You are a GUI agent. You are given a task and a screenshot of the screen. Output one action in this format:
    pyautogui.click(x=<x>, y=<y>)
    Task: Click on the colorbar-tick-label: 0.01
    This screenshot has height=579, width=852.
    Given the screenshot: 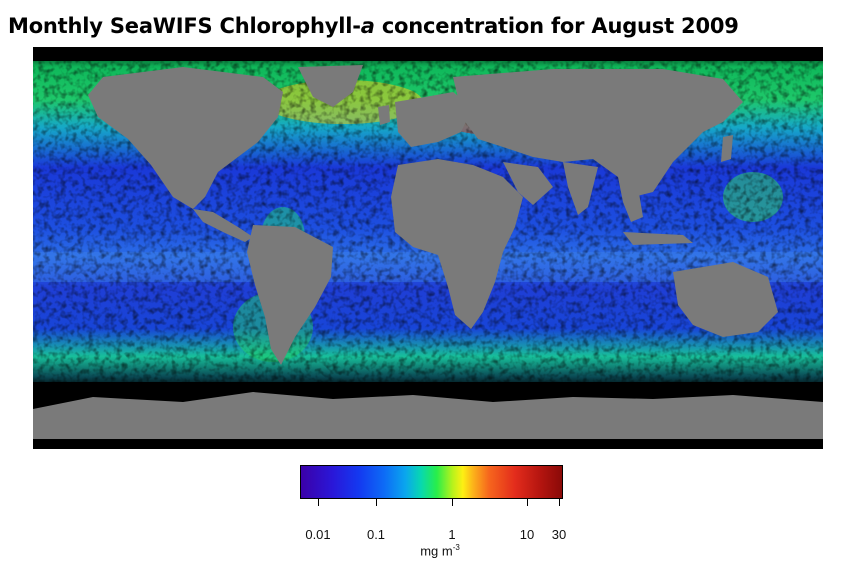 What is the action you would take?
    pyautogui.click(x=318, y=534)
    